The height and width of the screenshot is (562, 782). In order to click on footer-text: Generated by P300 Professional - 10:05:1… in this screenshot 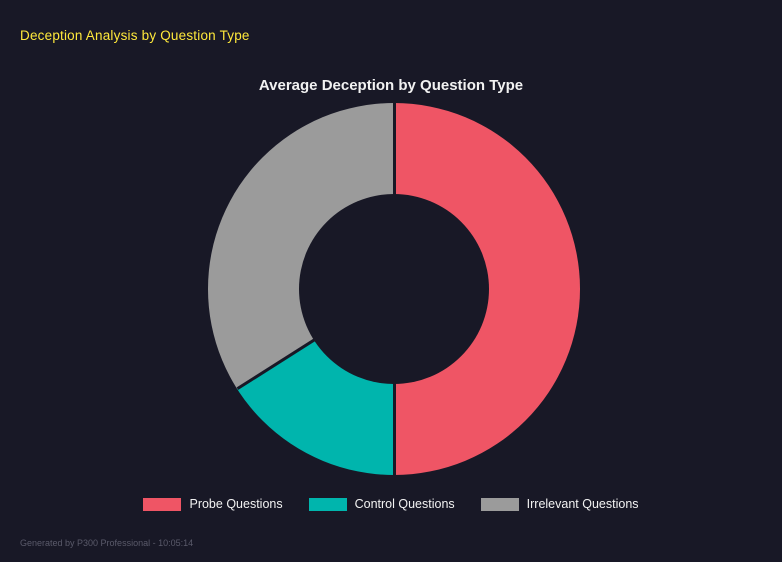, I will do `click(107, 543)`.